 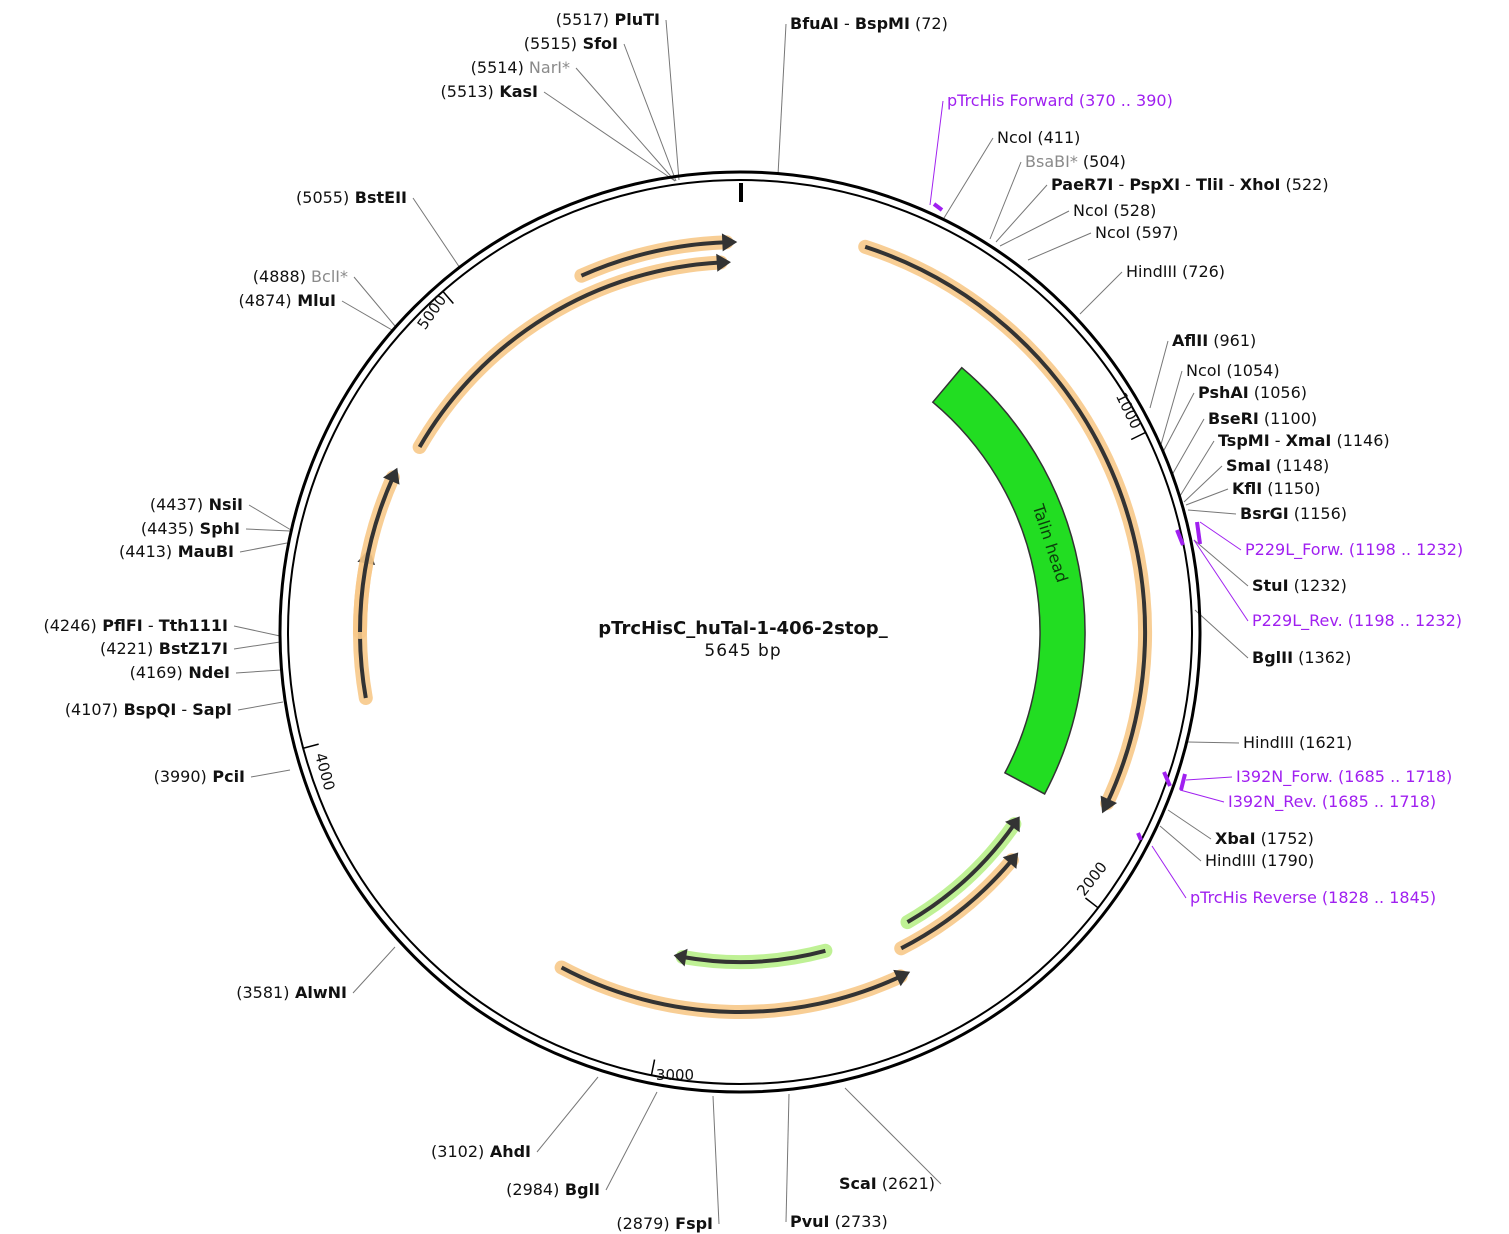 What do you see at coordinates (1082, 184) in the screenshot?
I see `site-label-part: PaeR7I` at bounding box center [1082, 184].